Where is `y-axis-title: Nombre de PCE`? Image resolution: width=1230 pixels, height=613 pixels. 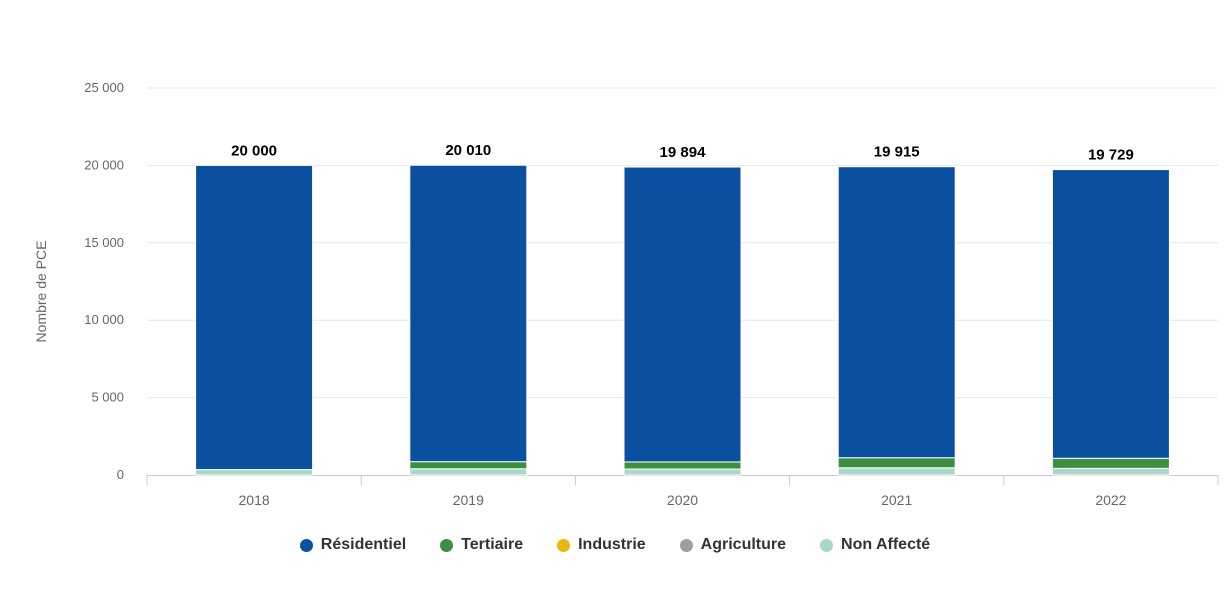
y-axis-title: Nombre de PCE is located at coordinates (41, 292).